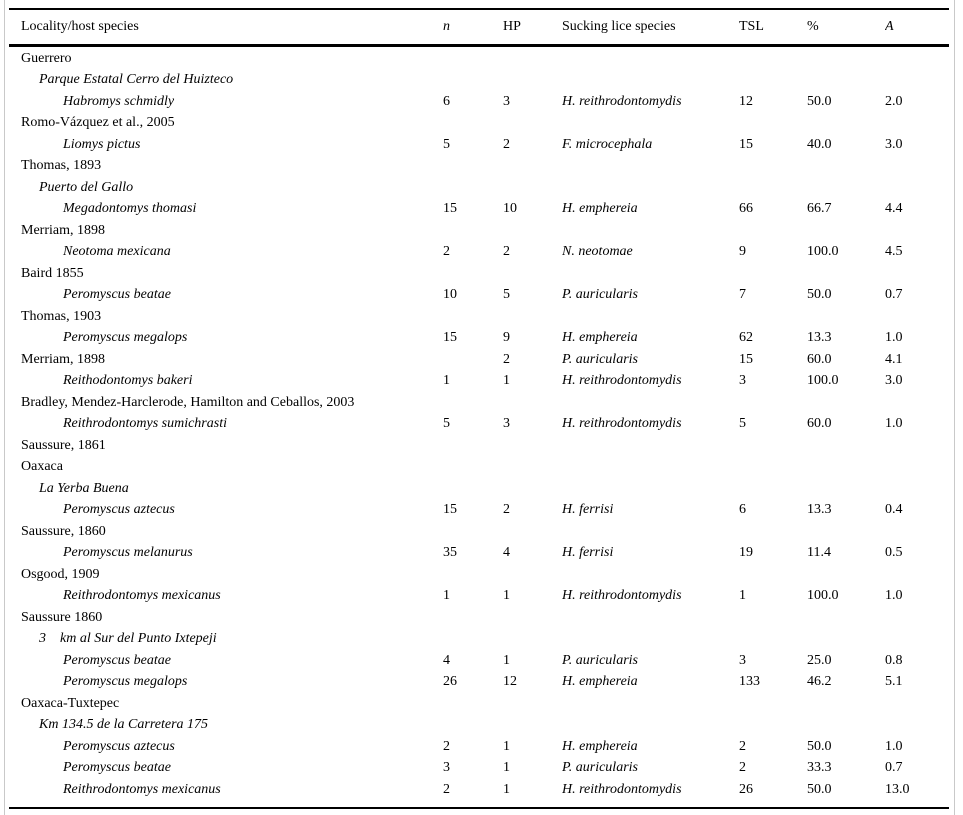  Describe the element at coordinates (479, 59) in the screenshot. I see `table-row: Guerrero` at that location.